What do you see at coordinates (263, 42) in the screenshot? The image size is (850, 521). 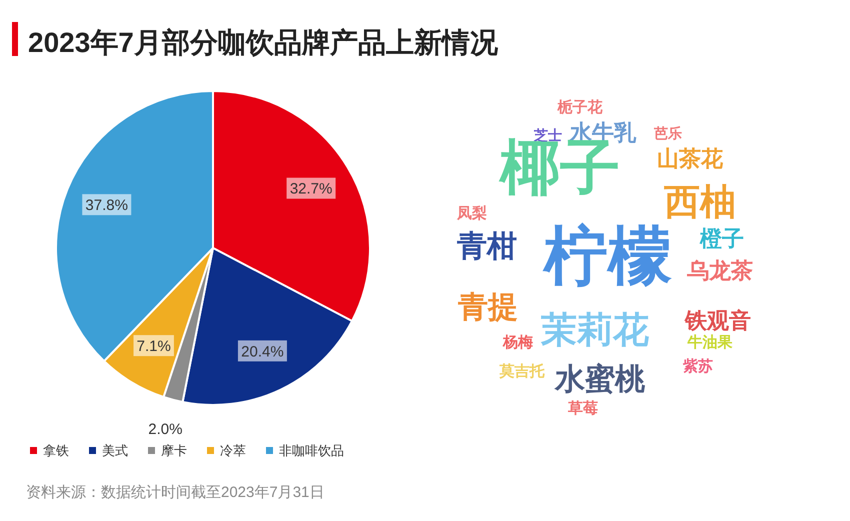 I see `chart-title: 2023年7月部分咖饮品牌产品上新情况` at bounding box center [263, 42].